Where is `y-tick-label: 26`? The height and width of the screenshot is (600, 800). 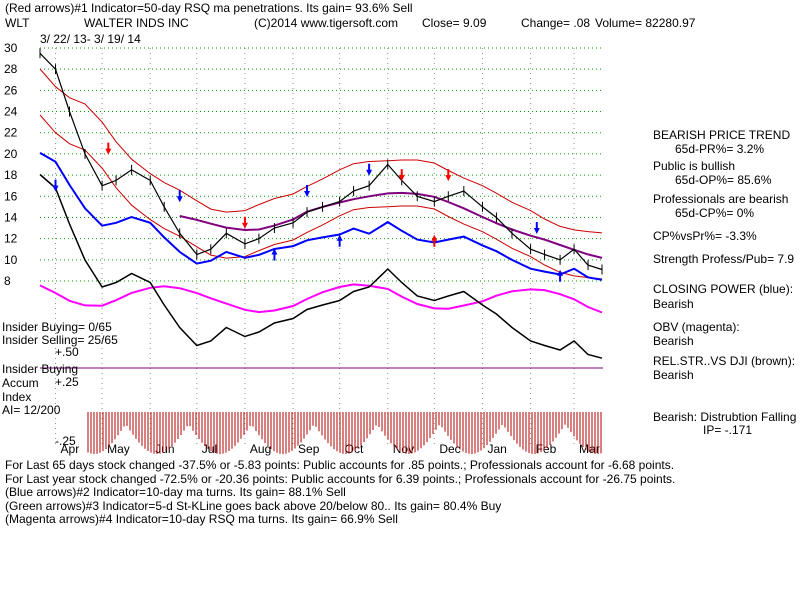
y-tick-label: 26 is located at coordinates (11, 90).